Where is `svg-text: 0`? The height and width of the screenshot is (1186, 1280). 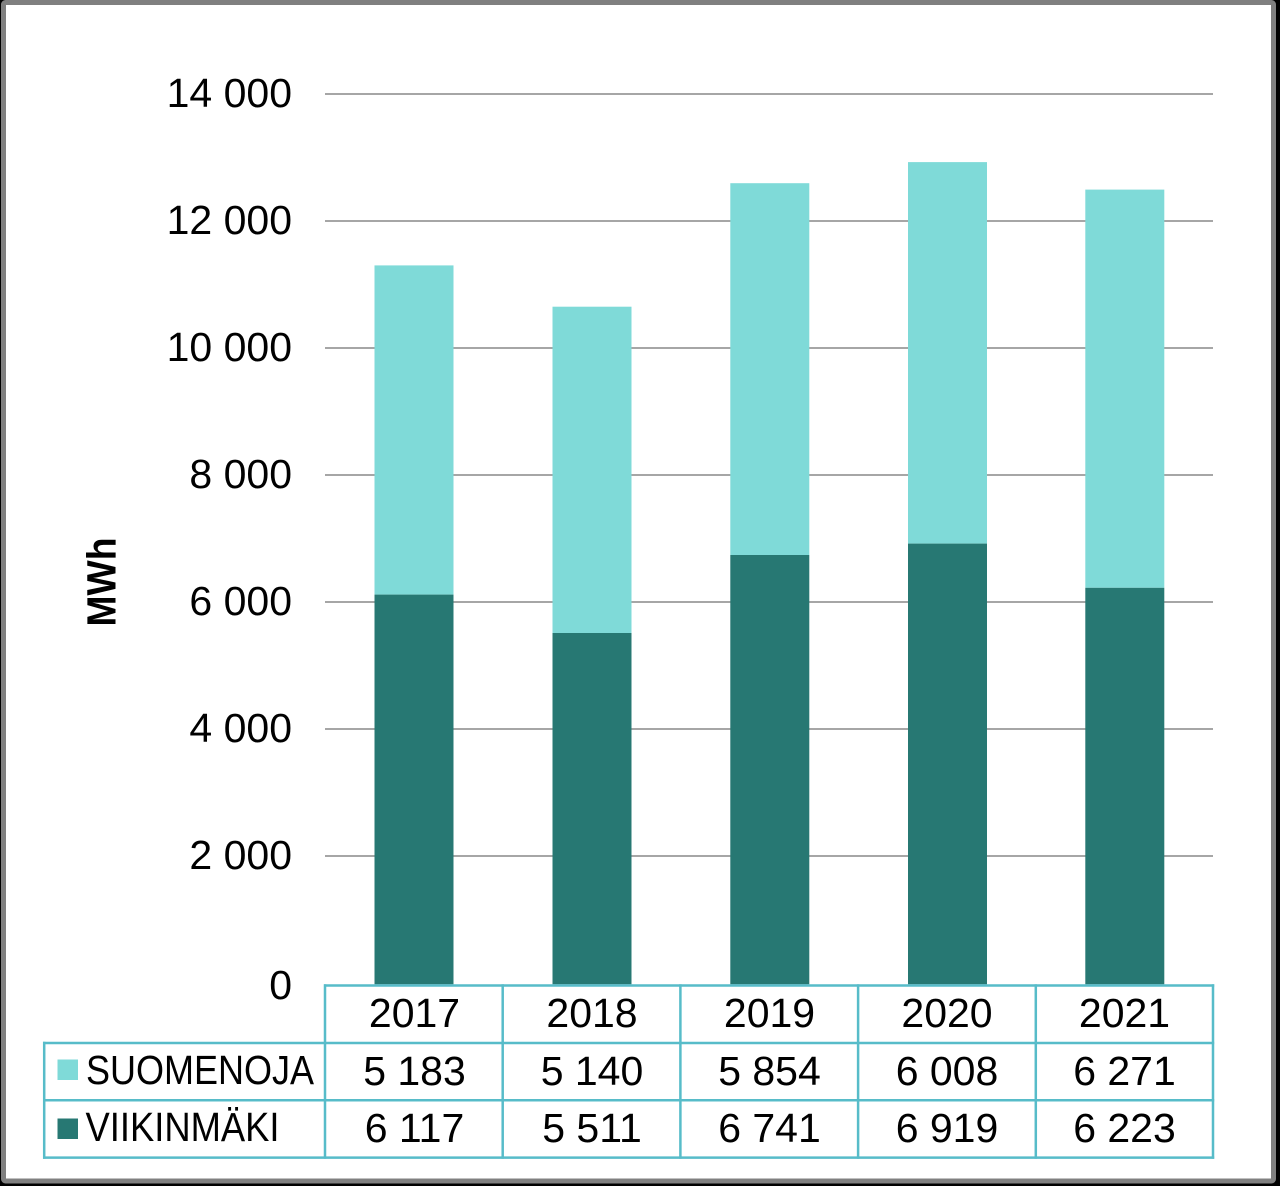
svg-text: 0 is located at coordinates (280, 985).